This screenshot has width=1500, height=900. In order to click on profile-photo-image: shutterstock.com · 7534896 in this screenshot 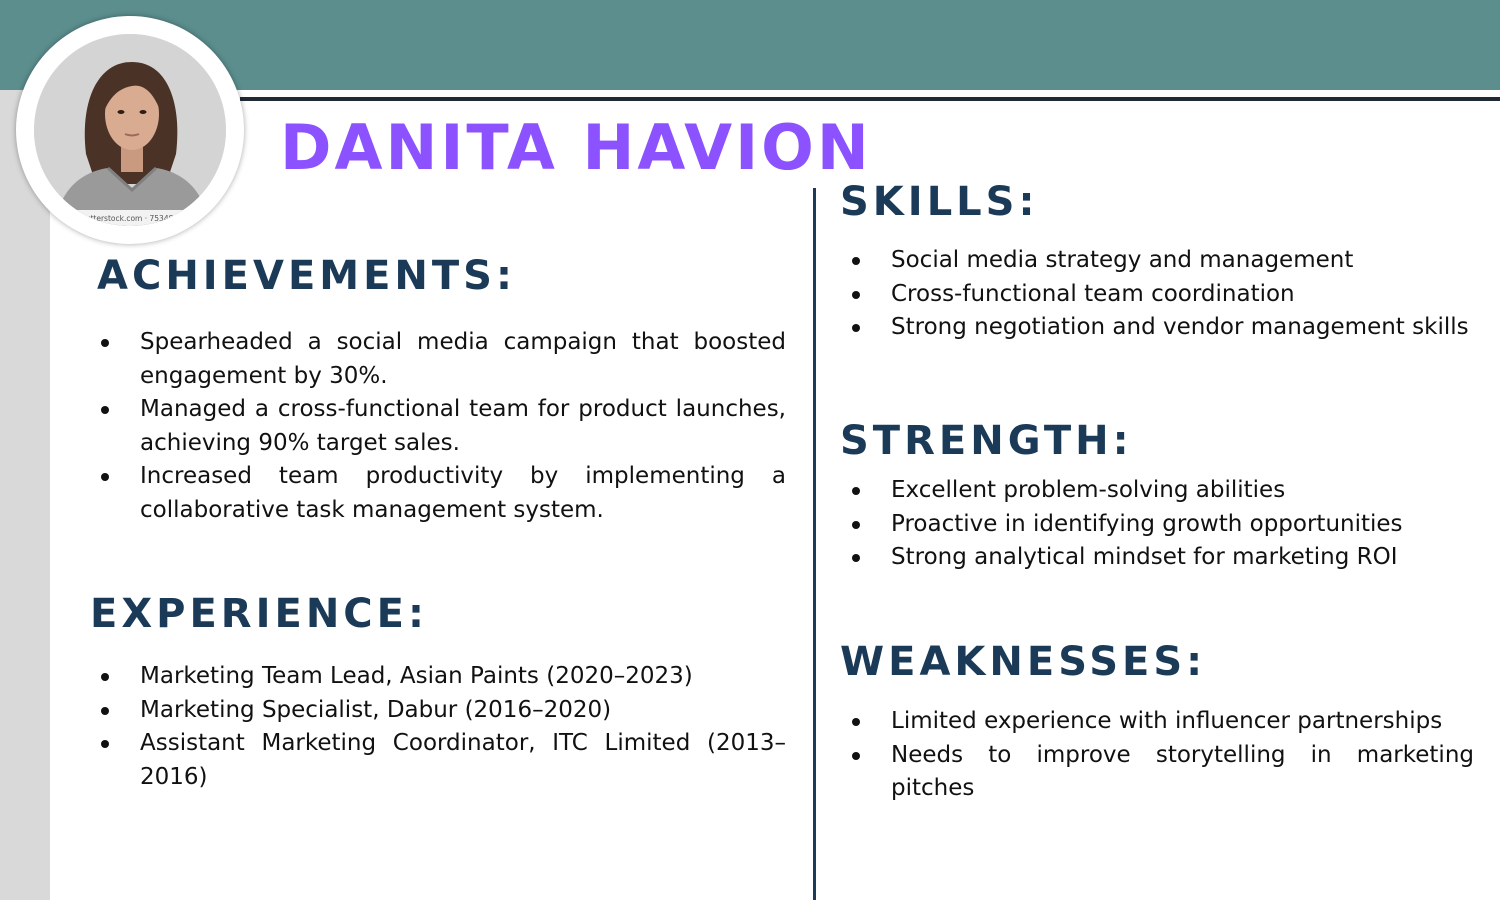, I will do `click(130, 130)`.